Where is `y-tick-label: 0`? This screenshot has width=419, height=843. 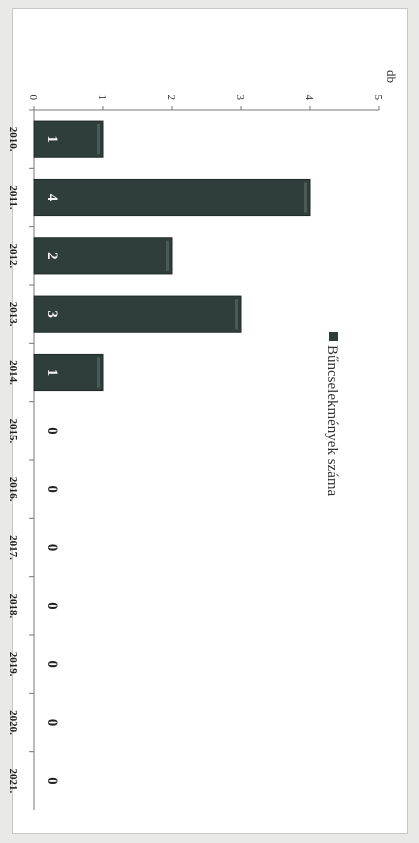
y-tick-label: 0 is located at coordinates (33, 98).